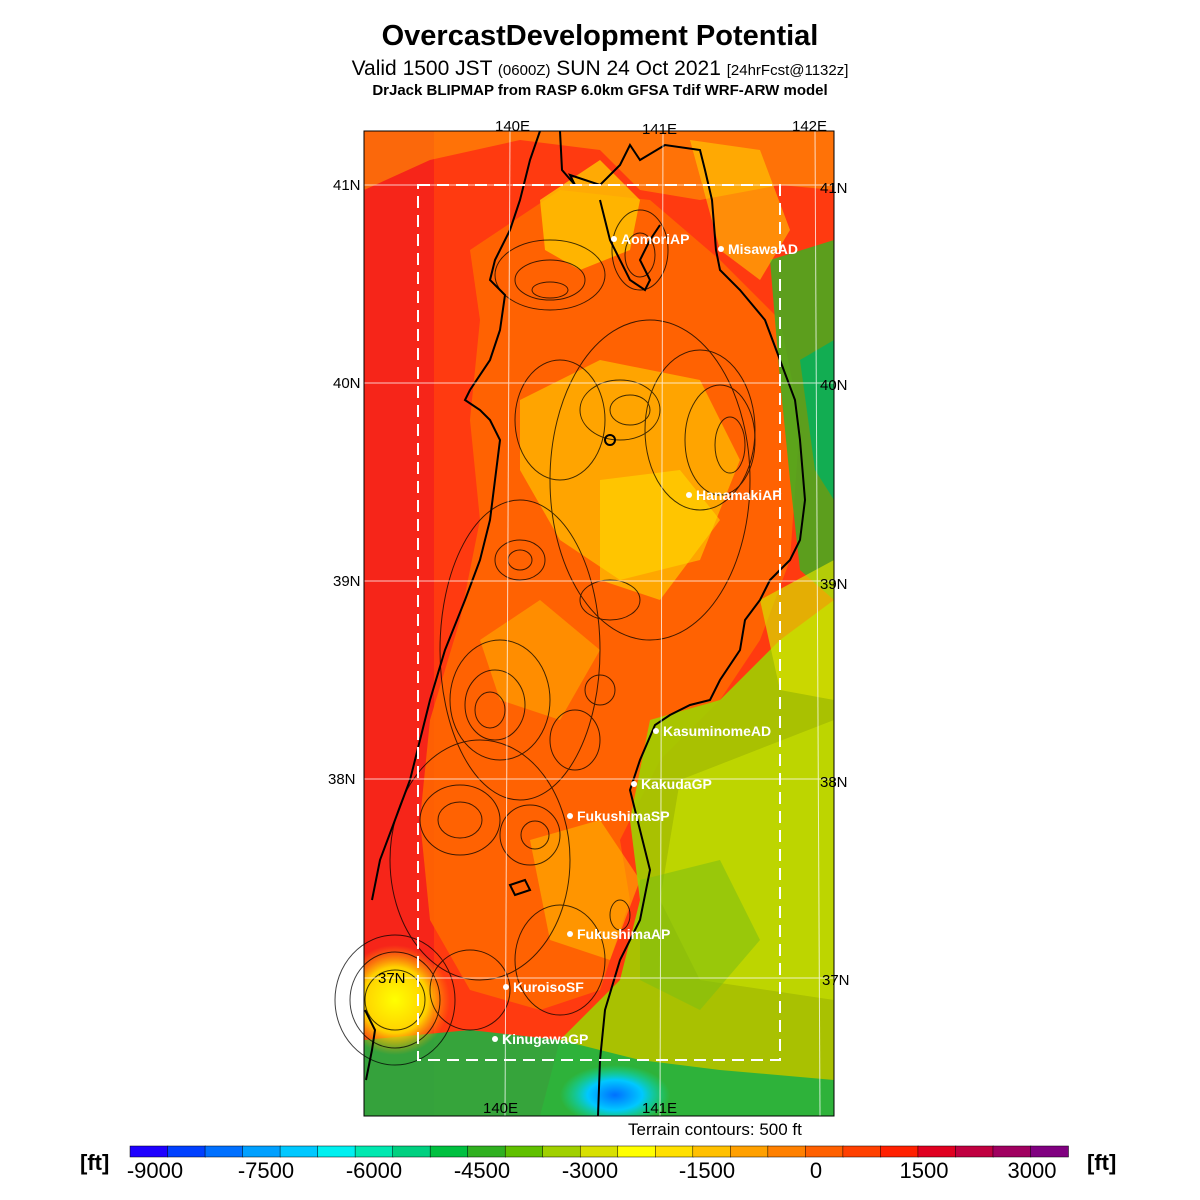  Describe the element at coordinates (623, 816) in the screenshot. I see `station-label-fukushima-sp: FukushimaSP` at that location.